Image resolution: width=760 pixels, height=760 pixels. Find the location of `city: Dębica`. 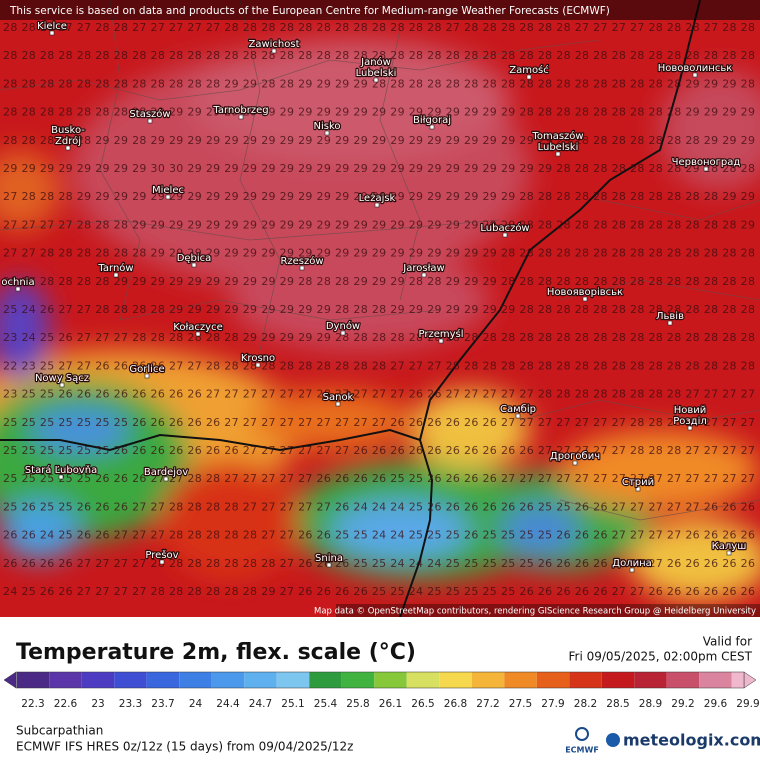

city: Dębica is located at coordinates (194, 260).